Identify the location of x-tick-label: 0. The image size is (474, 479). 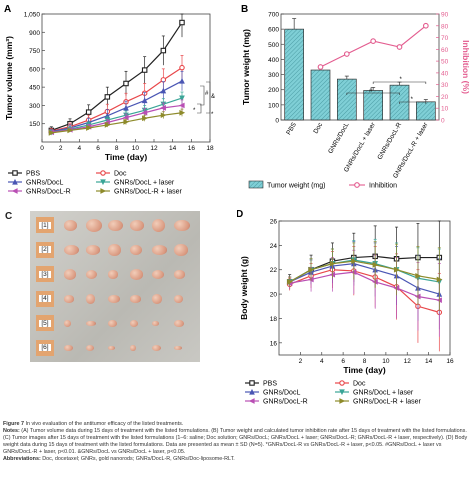
(42, 148).